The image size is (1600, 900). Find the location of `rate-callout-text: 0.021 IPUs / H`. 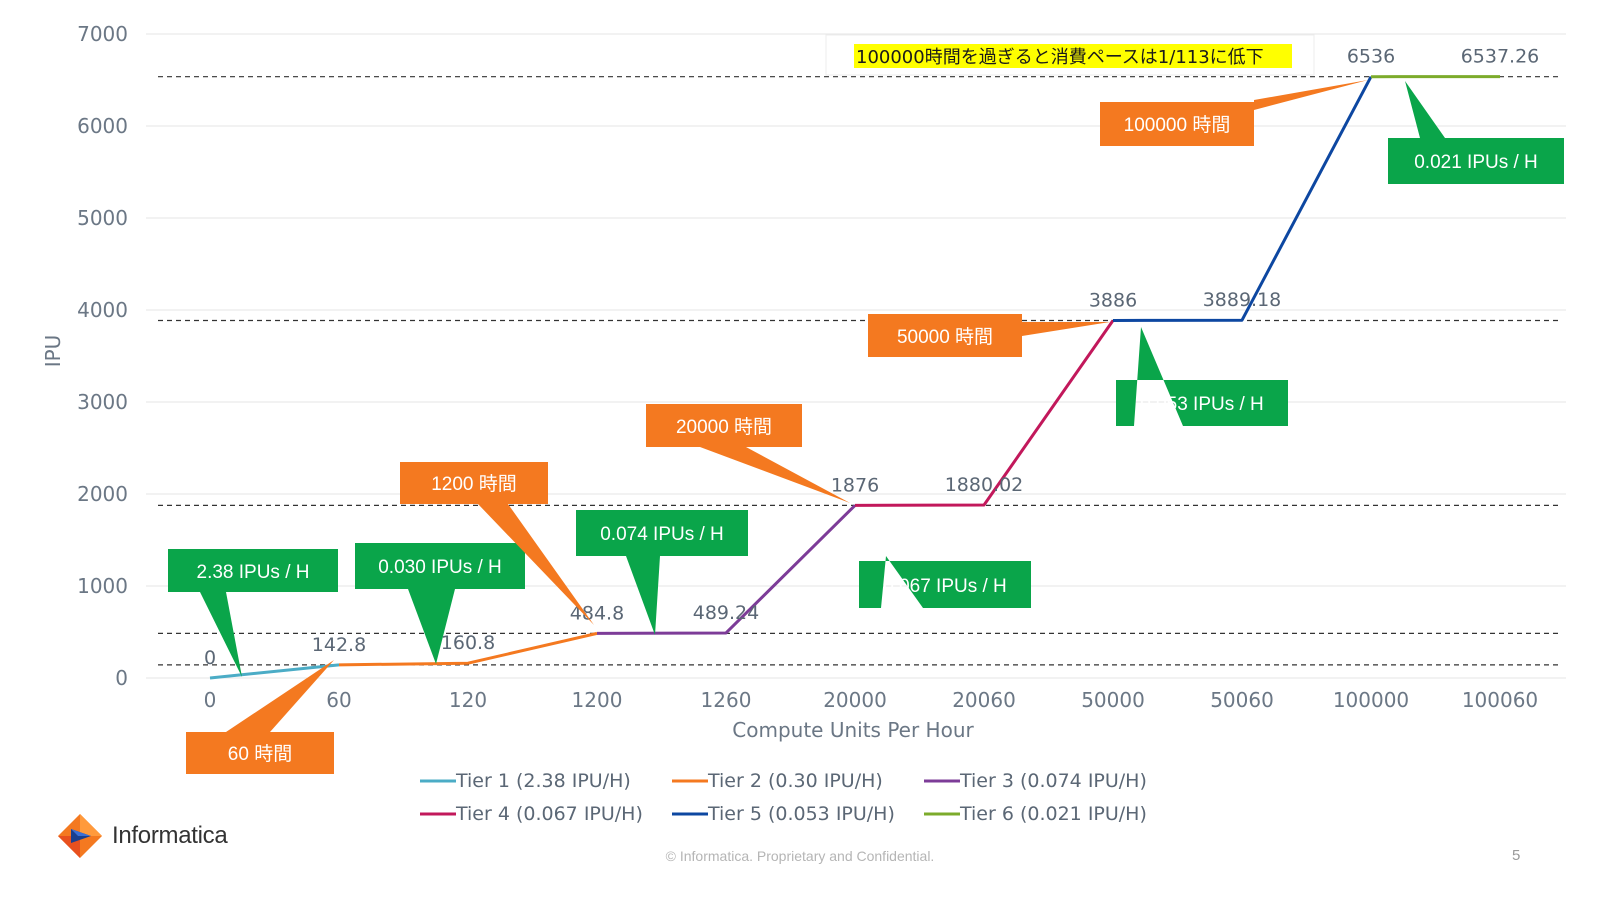

rate-callout-text: 0.021 IPUs / H is located at coordinates (1476, 162).